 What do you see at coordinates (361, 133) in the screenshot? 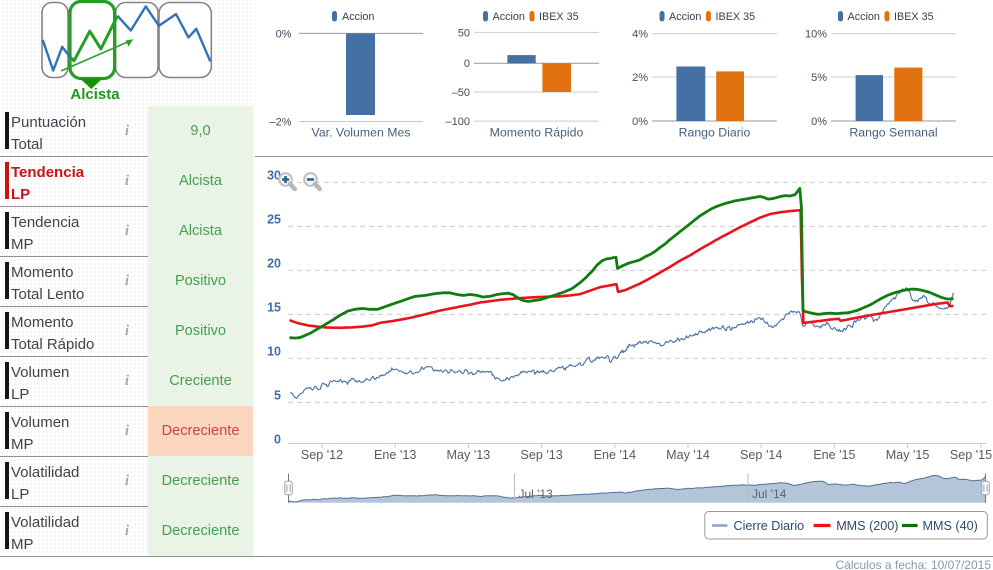
I see `svg-text: Var. Volumen Mes` at bounding box center [361, 133].